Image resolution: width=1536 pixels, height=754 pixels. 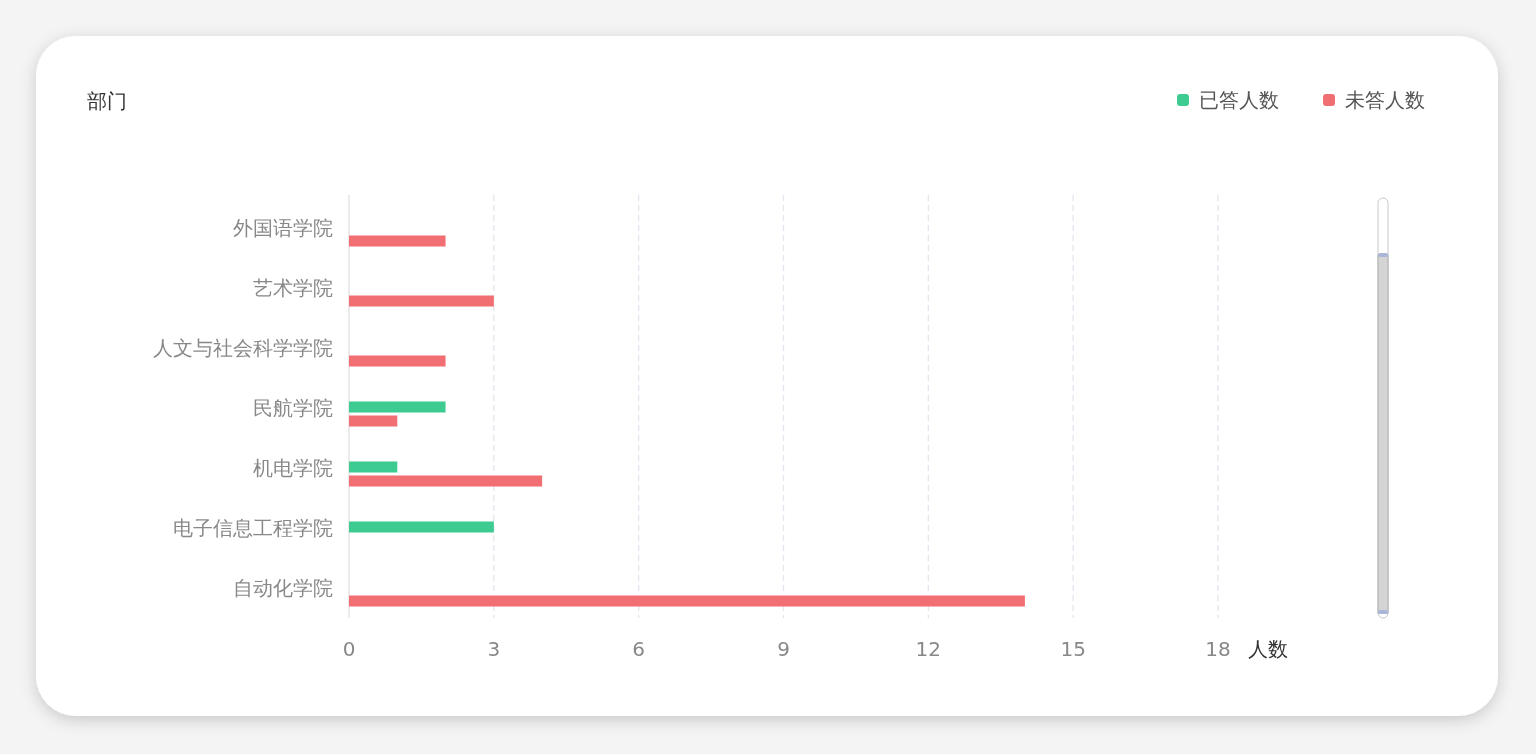 What do you see at coordinates (1385, 100) in the screenshot?
I see `legend-label: 未答人数` at bounding box center [1385, 100].